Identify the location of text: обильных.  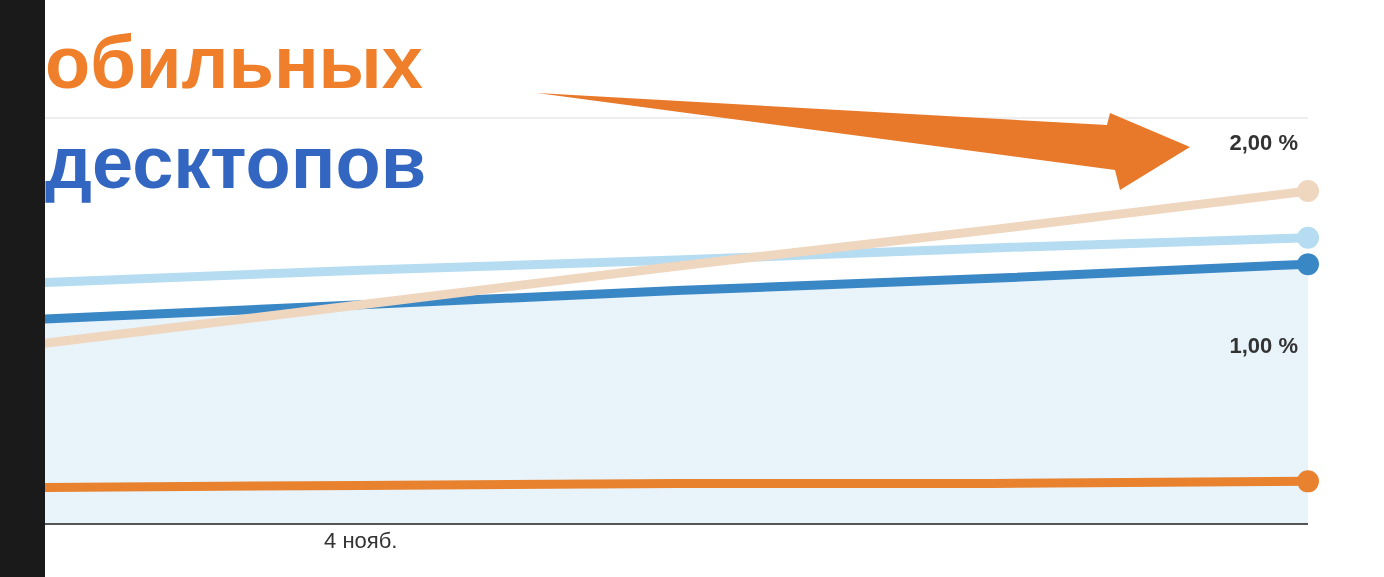
(234, 62).